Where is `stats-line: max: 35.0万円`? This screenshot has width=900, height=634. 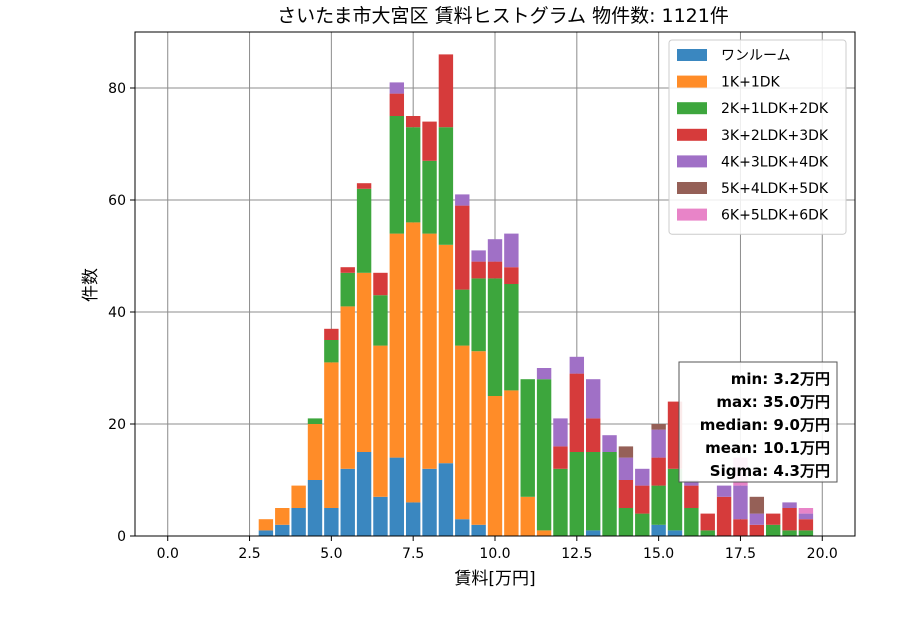 stats-line: max: 35.0万円 is located at coordinates (773, 402).